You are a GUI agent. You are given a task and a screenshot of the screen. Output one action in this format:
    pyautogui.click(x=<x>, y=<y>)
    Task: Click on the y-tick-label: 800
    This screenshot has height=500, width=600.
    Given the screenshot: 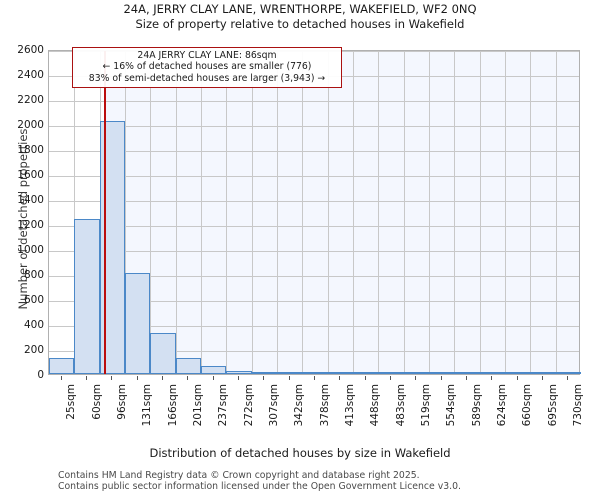 What is the action you would take?
    pyautogui.click(x=33, y=275)
    